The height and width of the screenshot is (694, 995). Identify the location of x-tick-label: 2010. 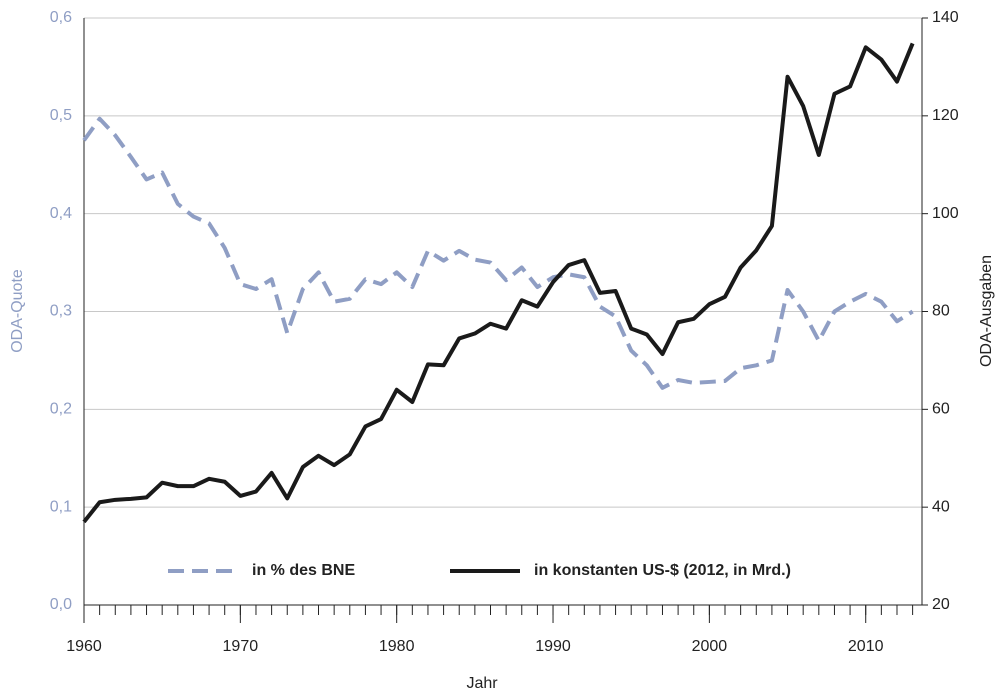
(866, 646).